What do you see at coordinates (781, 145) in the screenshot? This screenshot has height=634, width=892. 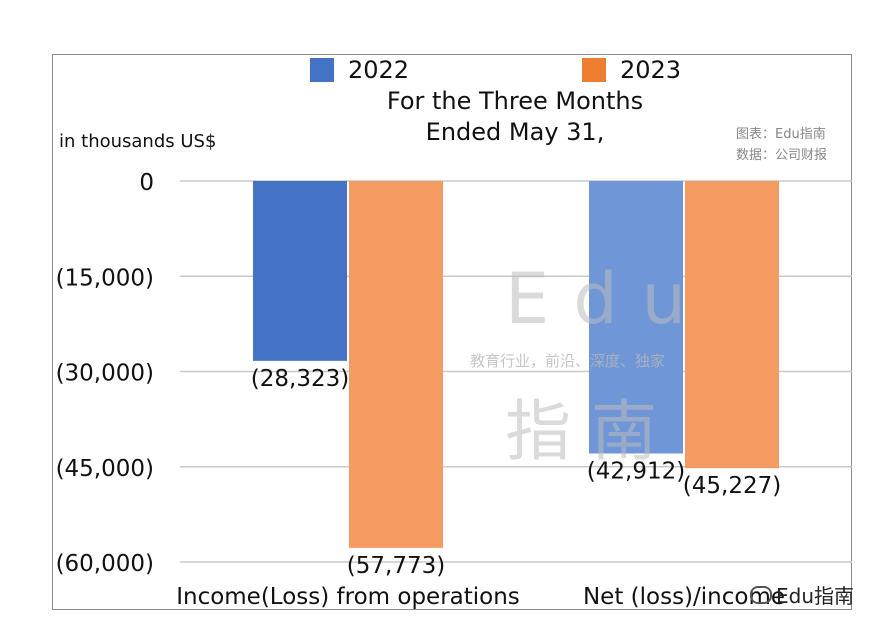 I see `chart-credit: 图表：Edu指南 数据：公司财报` at bounding box center [781, 145].